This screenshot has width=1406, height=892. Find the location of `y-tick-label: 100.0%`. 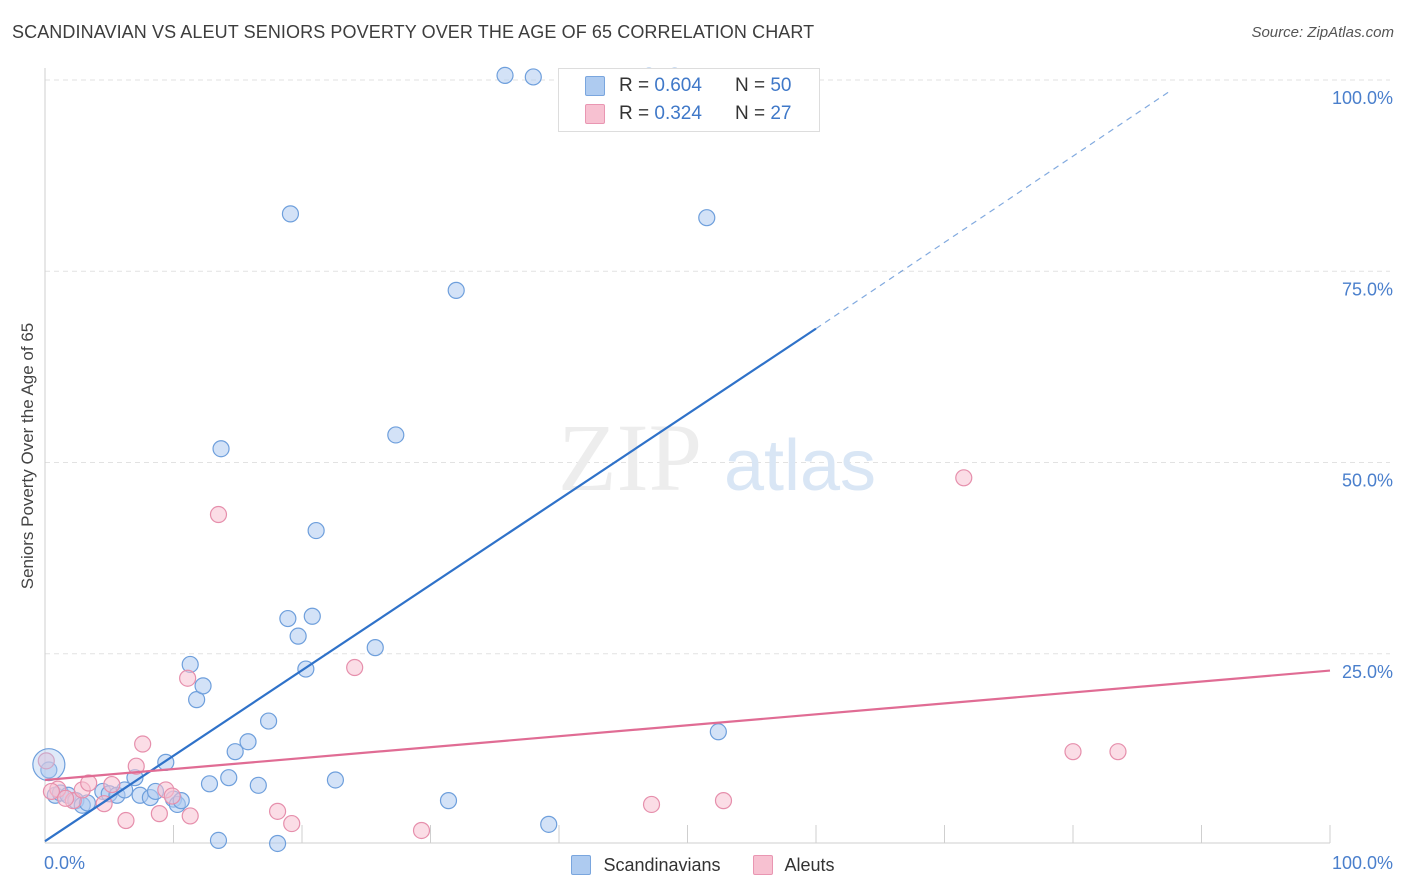

y-tick-label: 100.0% is located at coordinates (1362, 98).